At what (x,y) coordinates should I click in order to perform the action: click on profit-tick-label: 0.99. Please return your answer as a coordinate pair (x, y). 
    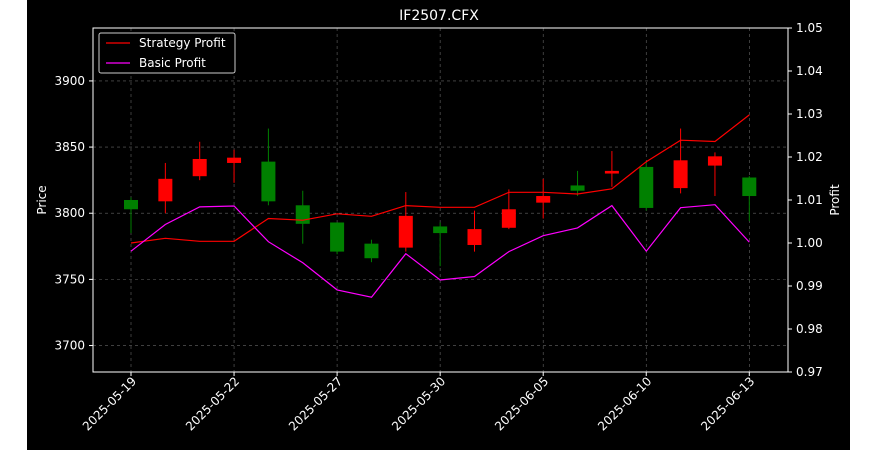
    Looking at the image, I should click on (809, 286).